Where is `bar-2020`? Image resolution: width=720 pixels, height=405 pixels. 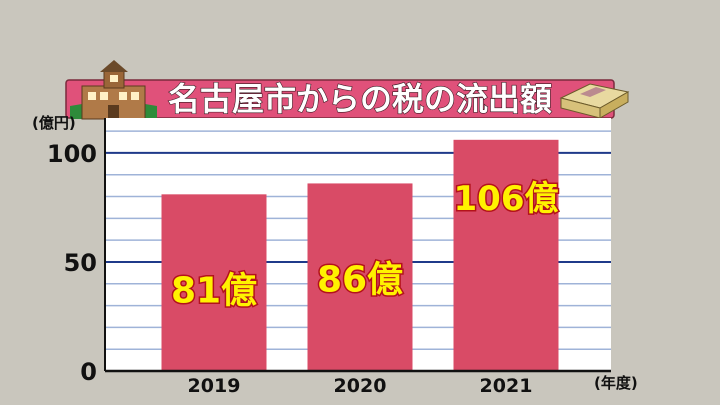 bar-2020 is located at coordinates (360, 277).